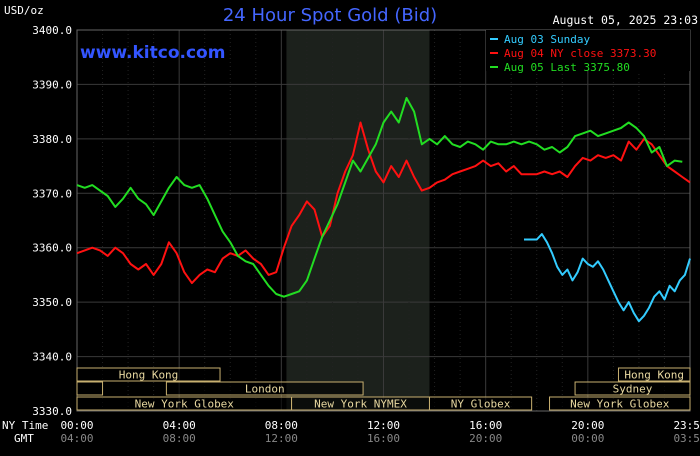  Describe the element at coordinates (580, 53) in the screenshot. I see `legend-label: Aug 04 NY close 3373.30` at that location.